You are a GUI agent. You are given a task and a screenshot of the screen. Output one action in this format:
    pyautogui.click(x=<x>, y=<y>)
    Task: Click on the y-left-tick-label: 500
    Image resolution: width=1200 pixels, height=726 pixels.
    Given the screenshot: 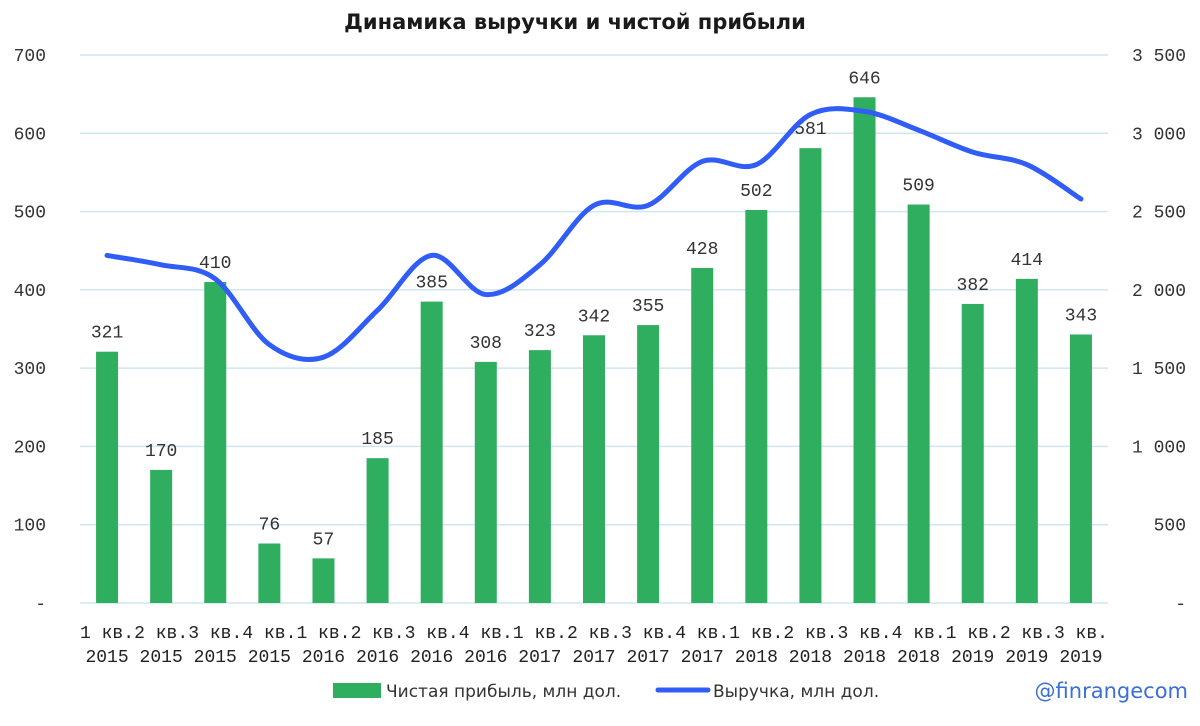 What is the action you would take?
    pyautogui.click(x=30, y=214)
    